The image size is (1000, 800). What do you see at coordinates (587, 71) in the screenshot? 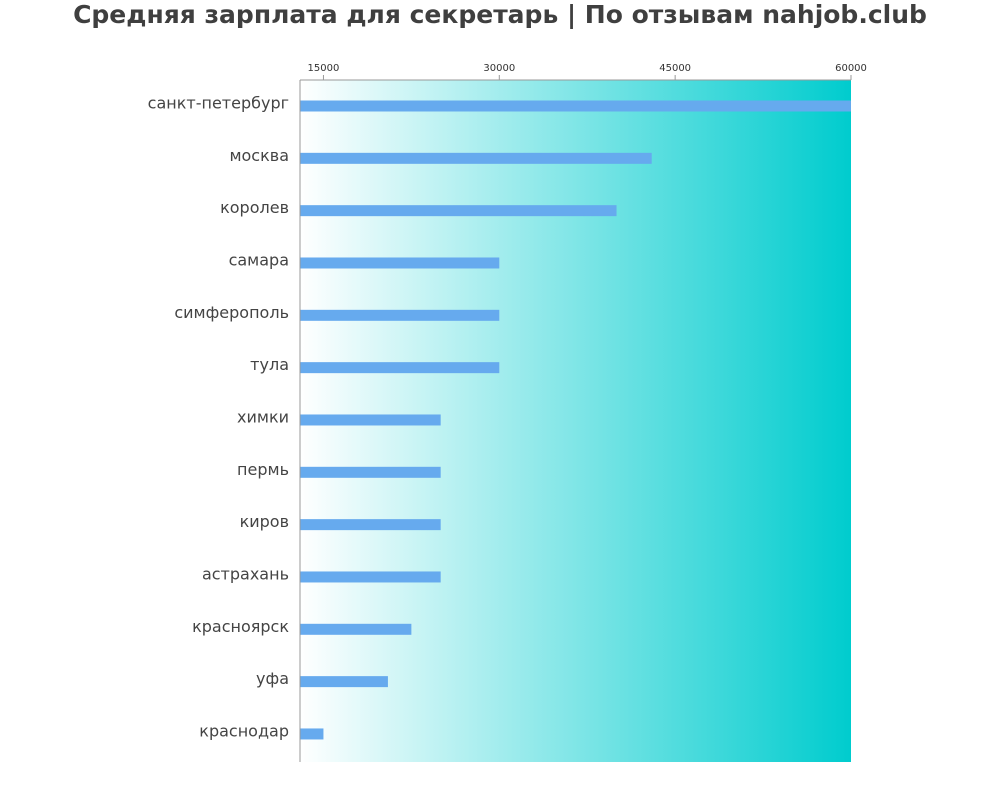
I see `x-axis-ticks: 15000 30000 45000 60000` at bounding box center [587, 71].